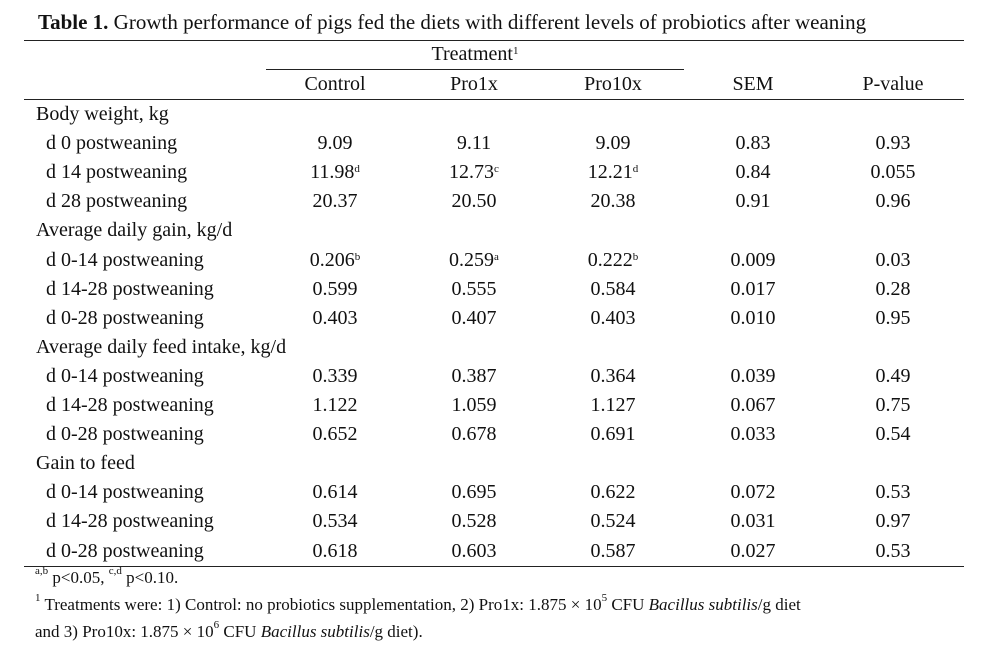 The width and height of the screenshot is (995, 652). I want to click on treatment-span-rule, so click(475, 69).